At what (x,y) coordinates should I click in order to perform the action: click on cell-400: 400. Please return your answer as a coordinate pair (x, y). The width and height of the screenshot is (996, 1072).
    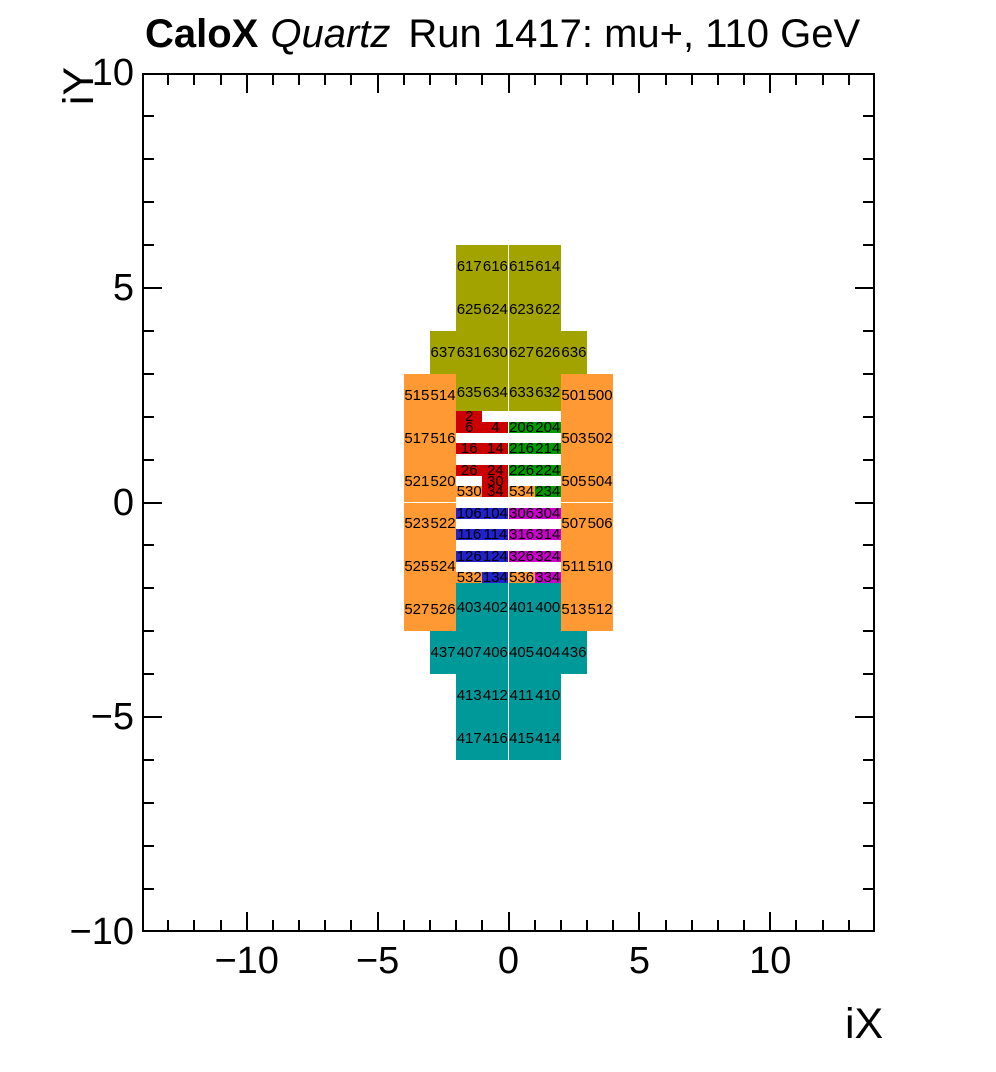
    Looking at the image, I should click on (547, 607).